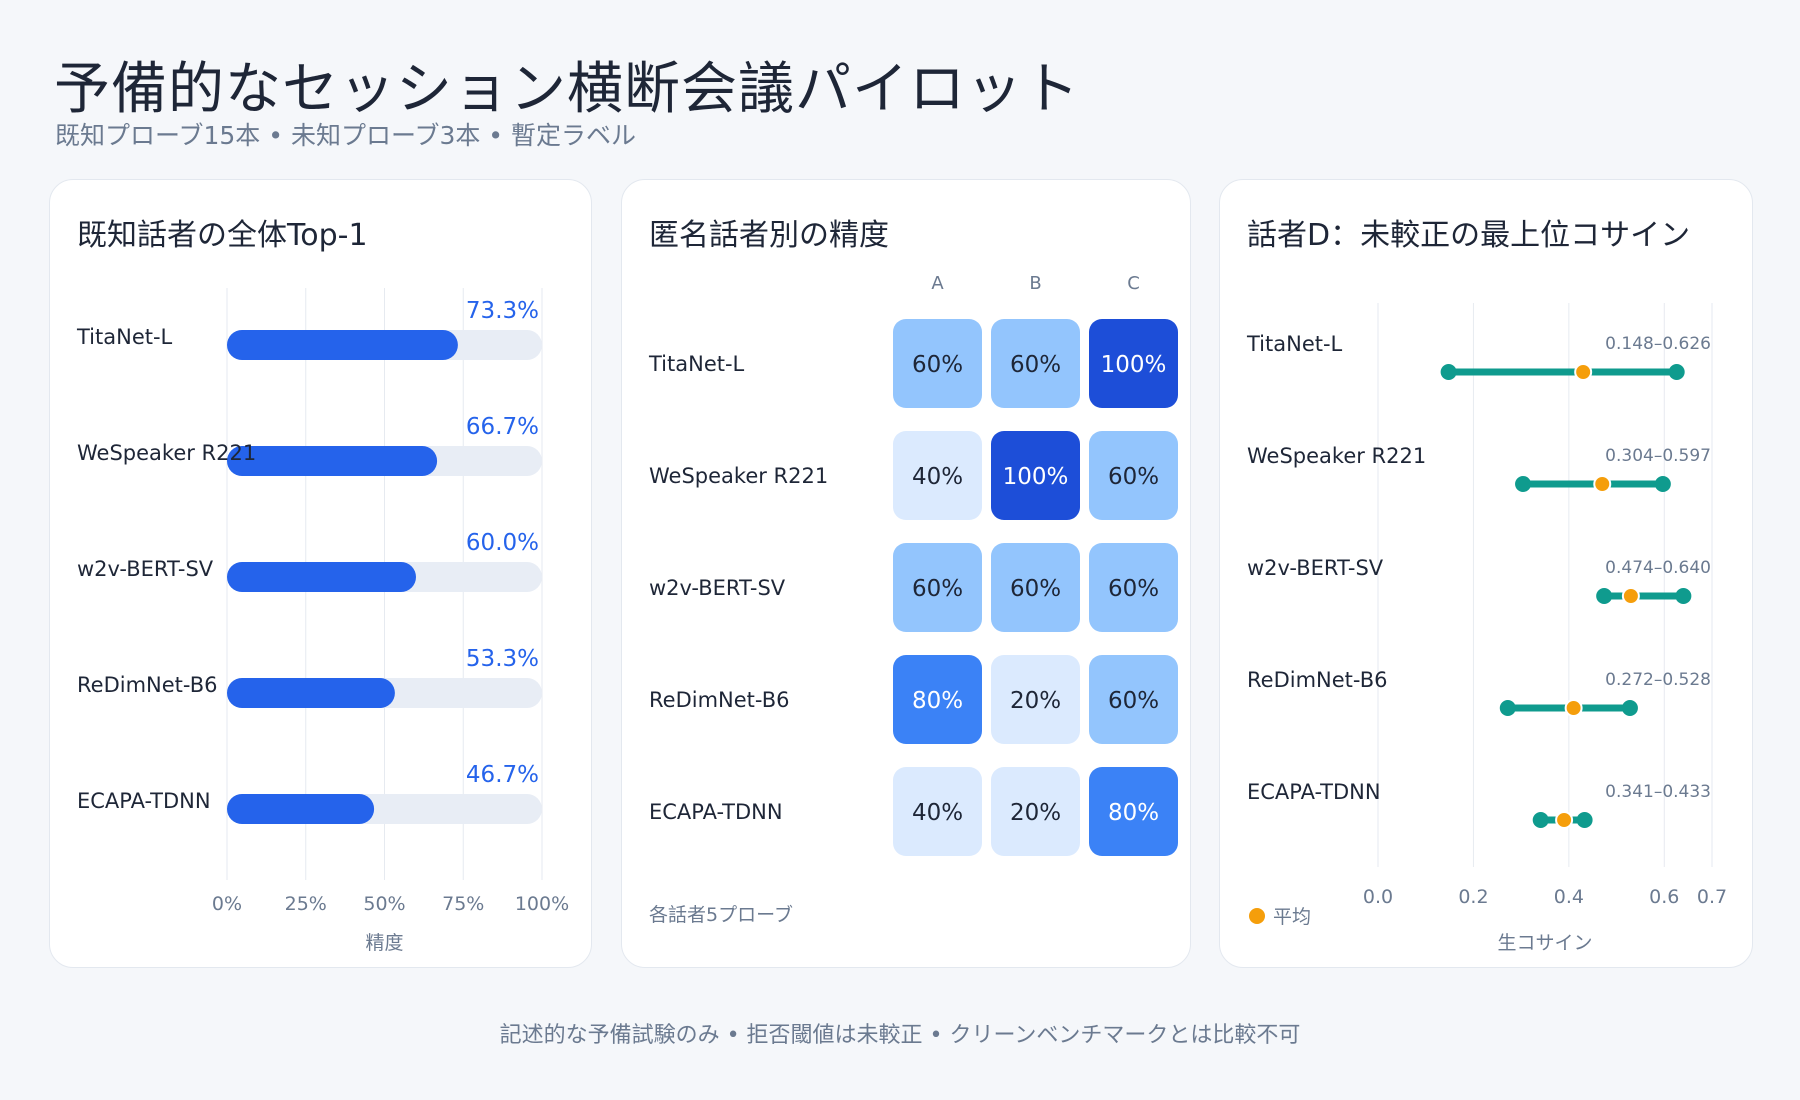 This screenshot has width=1800, height=1100. I want to click on x-tick-label: 0.0, so click(1378, 897).